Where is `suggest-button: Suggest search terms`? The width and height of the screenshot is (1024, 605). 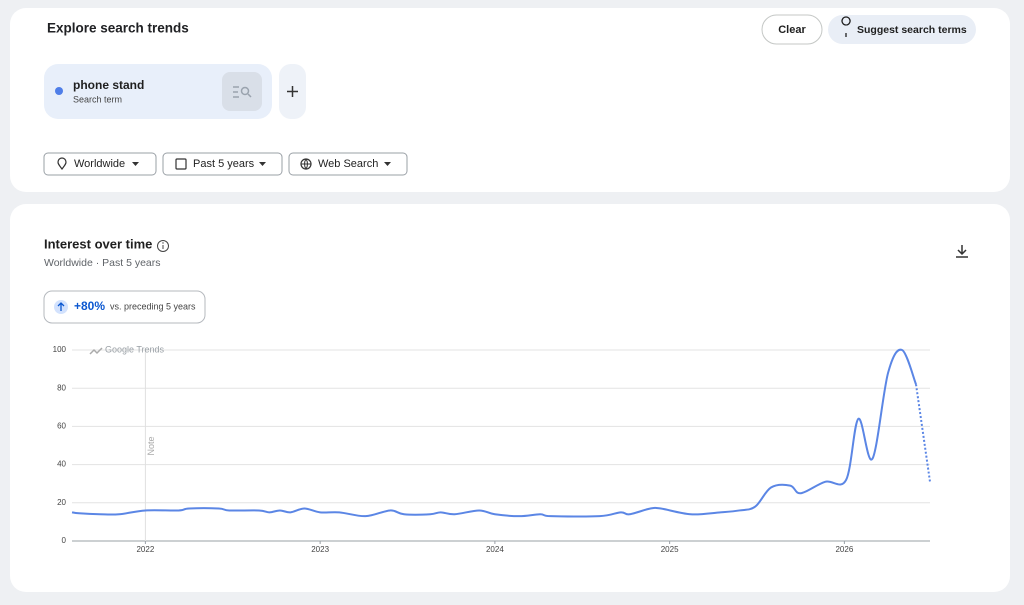 suggest-button: Suggest search terms is located at coordinates (902, 29).